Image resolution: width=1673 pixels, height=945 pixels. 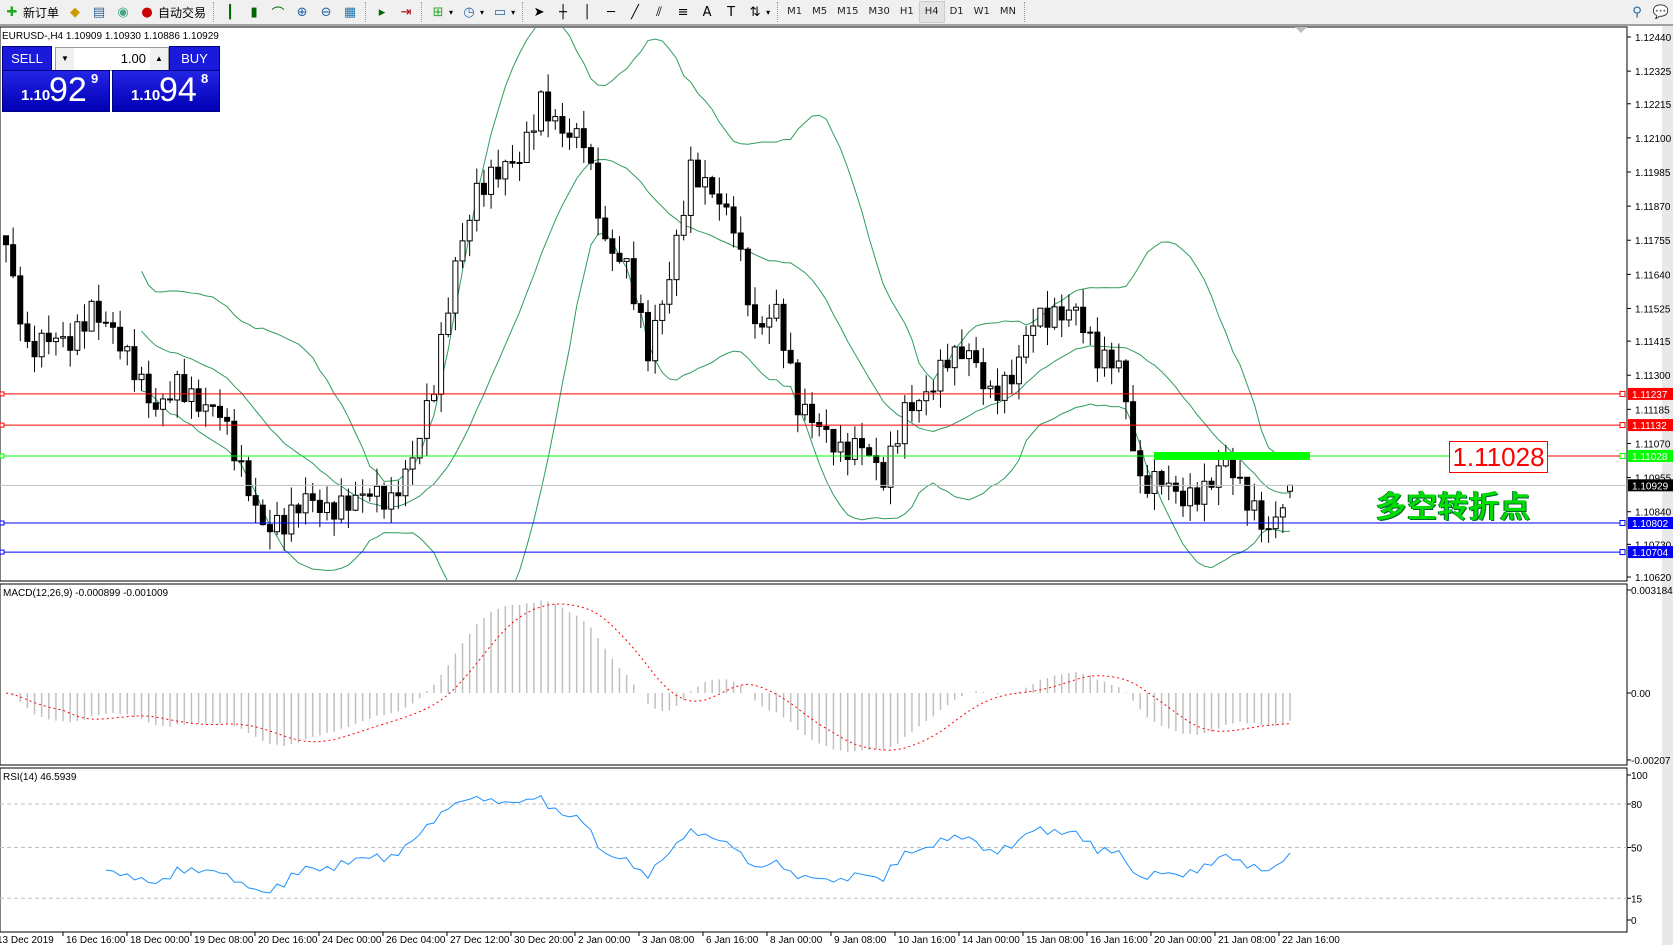 I want to click on lots-stepper: ▼ 1.00 ▲, so click(x=112, y=59).